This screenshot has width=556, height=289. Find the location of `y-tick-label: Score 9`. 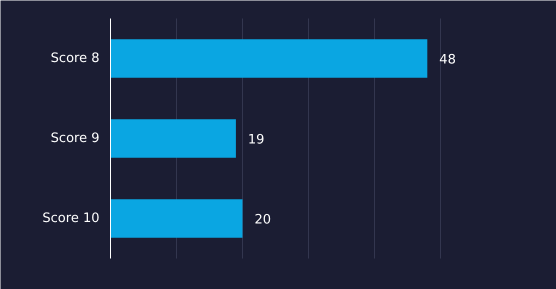

y-tick-label: Score 9 is located at coordinates (75, 138).